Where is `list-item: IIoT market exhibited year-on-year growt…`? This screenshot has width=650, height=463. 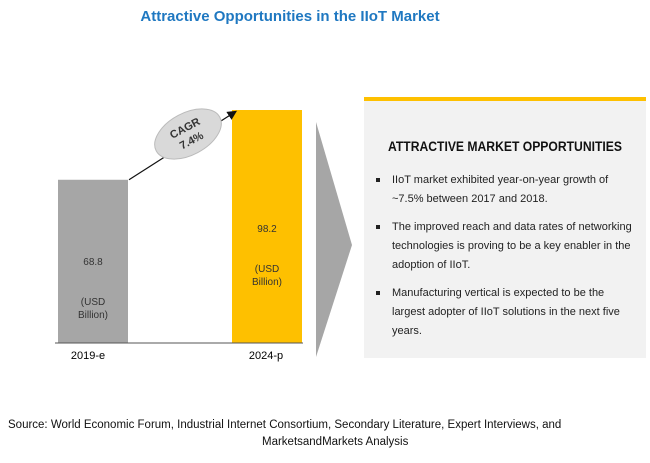
list-item: IIoT market exhibited year-on-year growt… is located at coordinates (505, 190).